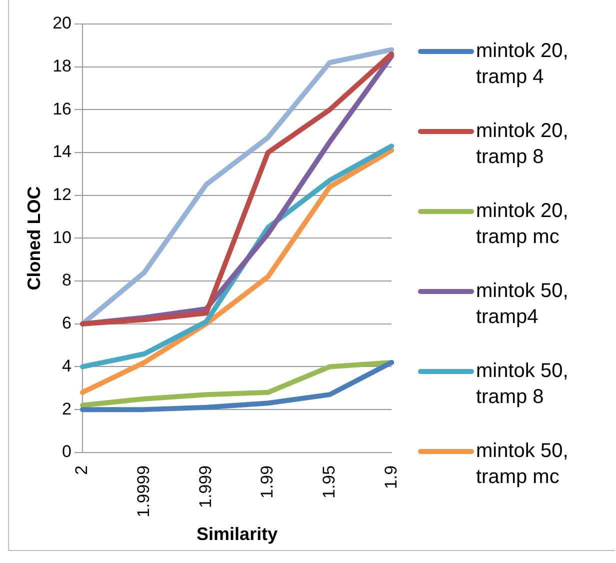  What do you see at coordinates (62, 194) in the screenshot?
I see `y-tick-label: 12` at bounding box center [62, 194].